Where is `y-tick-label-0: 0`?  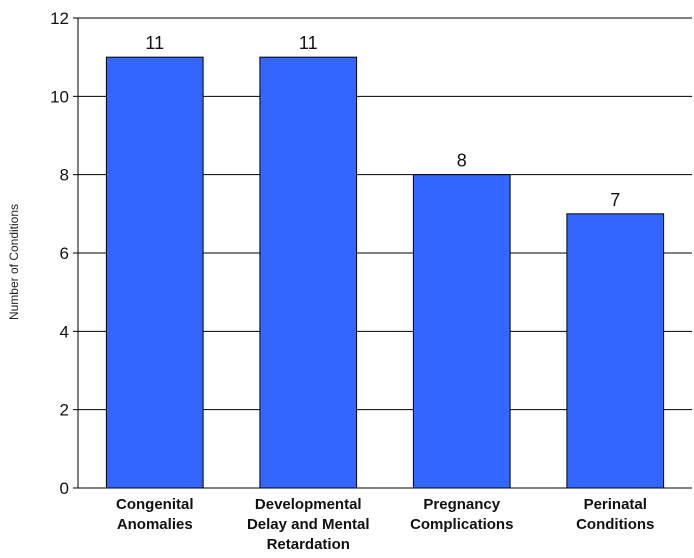 y-tick-label-0: 0 is located at coordinates (64, 488).